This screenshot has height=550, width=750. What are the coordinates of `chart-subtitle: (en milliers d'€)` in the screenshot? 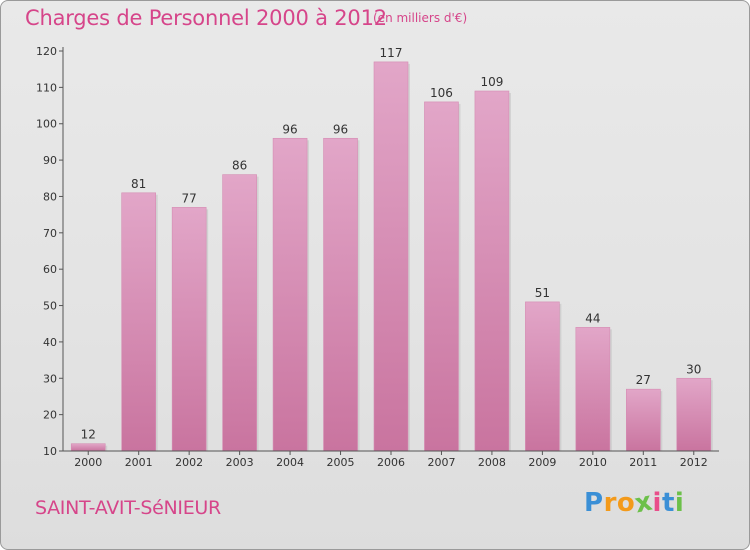 It's located at (420, 18).